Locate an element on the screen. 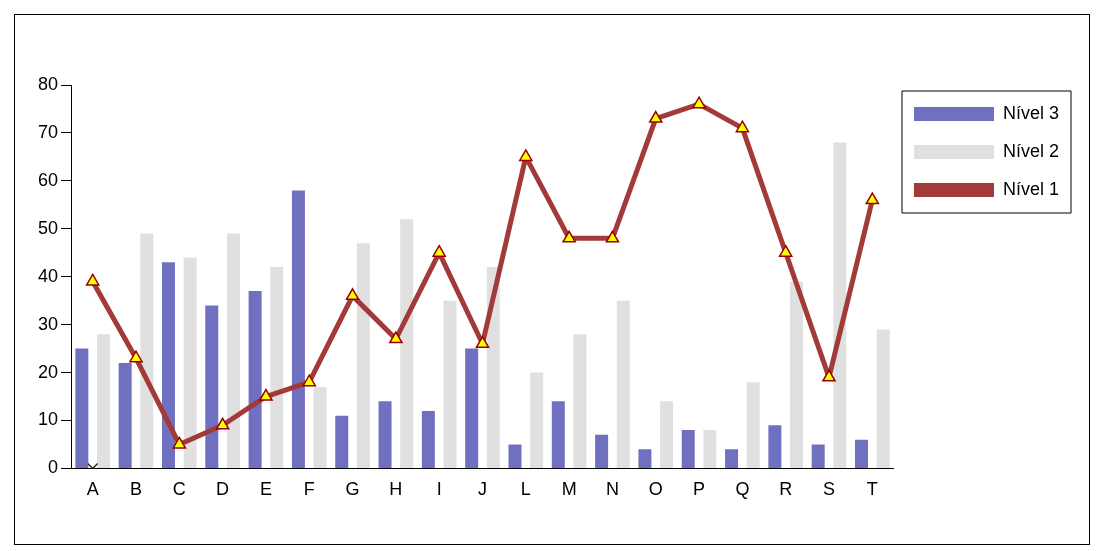 The width and height of the screenshot is (1104, 551). x-tick-label: G is located at coordinates (352, 489).